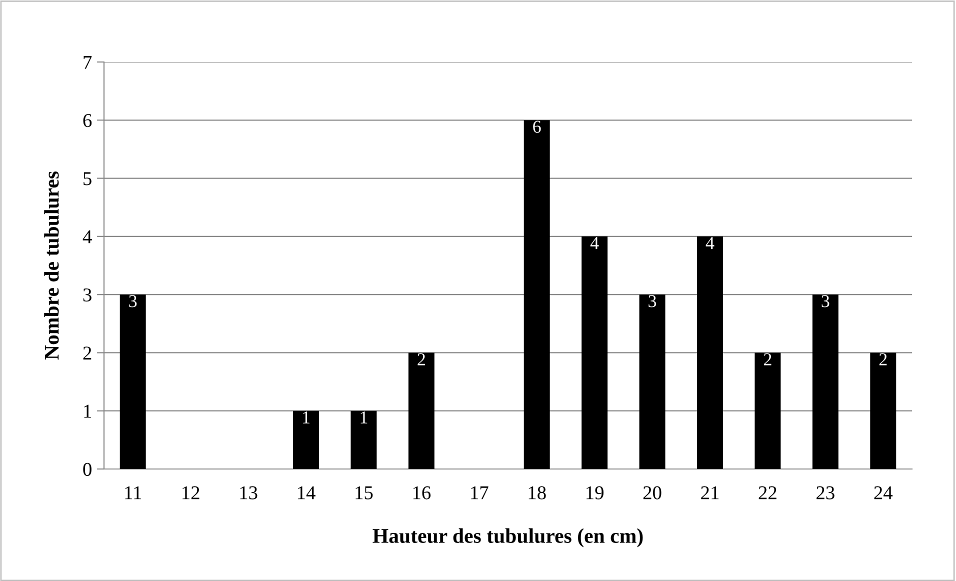  Describe the element at coordinates (191, 493) in the screenshot. I see `x-tick-label: 12` at that location.